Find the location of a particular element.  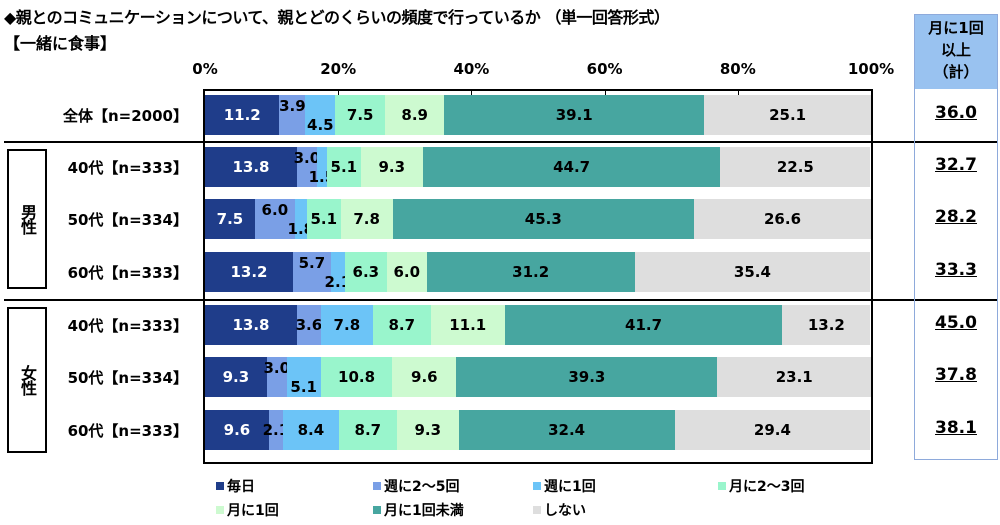

bar-segment: 1.8 is located at coordinates (301, 219).